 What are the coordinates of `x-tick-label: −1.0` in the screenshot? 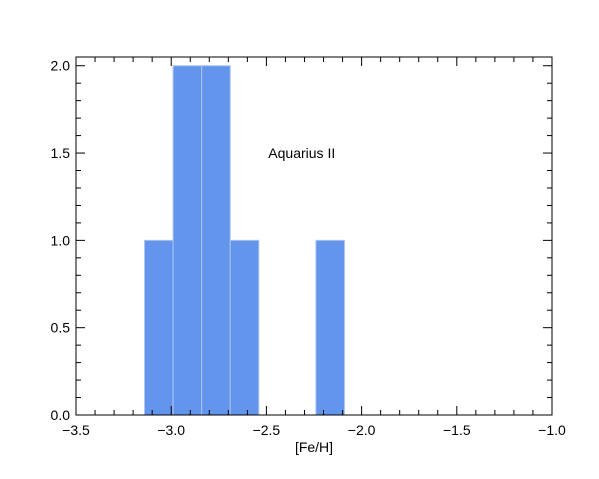 It's located at (552, 430).